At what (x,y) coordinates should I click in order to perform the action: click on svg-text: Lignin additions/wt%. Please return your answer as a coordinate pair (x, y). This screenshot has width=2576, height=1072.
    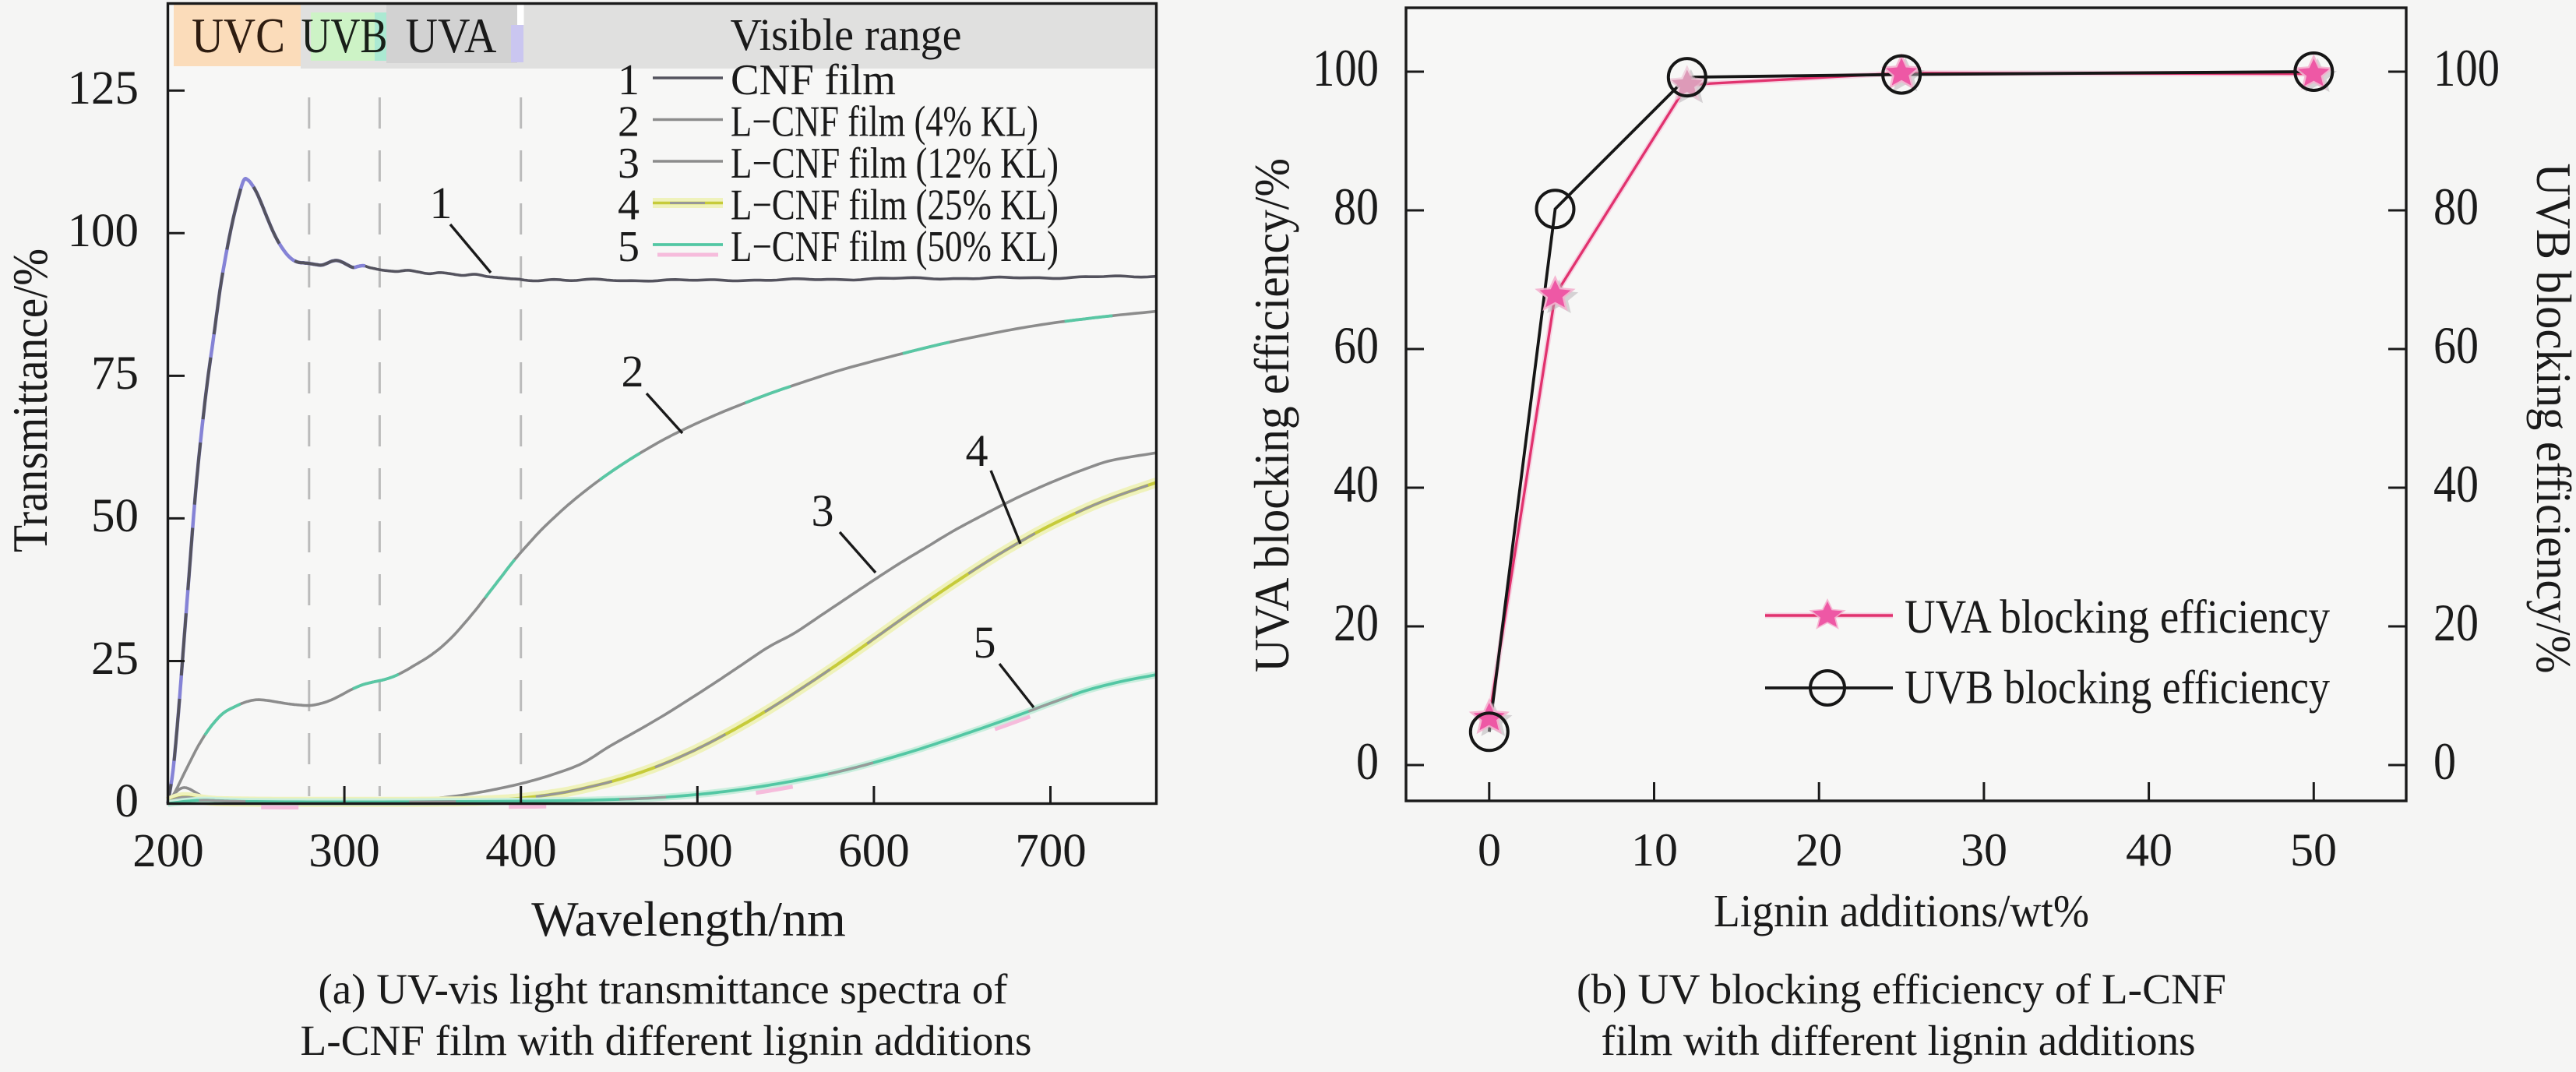
    Looking at the image, I should click on (1901, 911).